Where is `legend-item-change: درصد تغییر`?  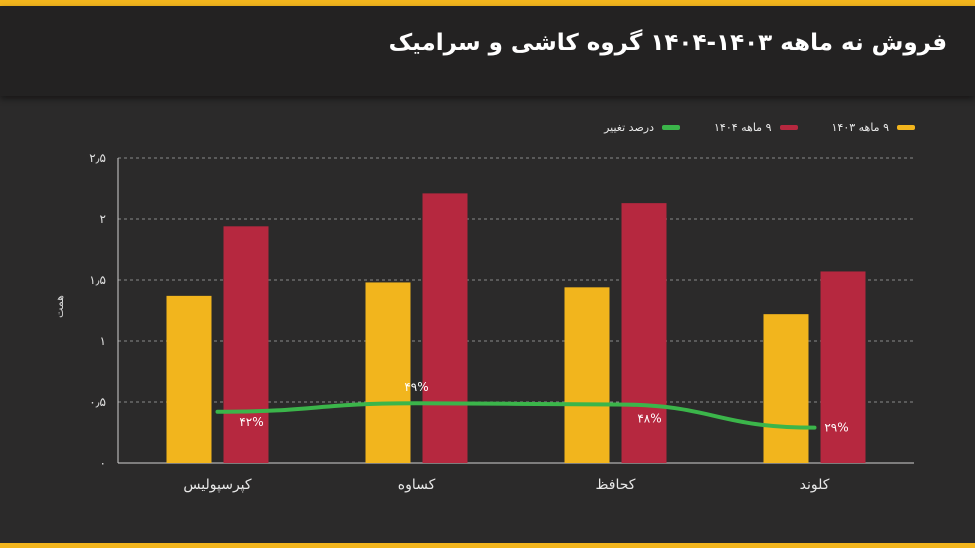
legend-item-change: درصد تغییر is located at coordinates (642, 127).